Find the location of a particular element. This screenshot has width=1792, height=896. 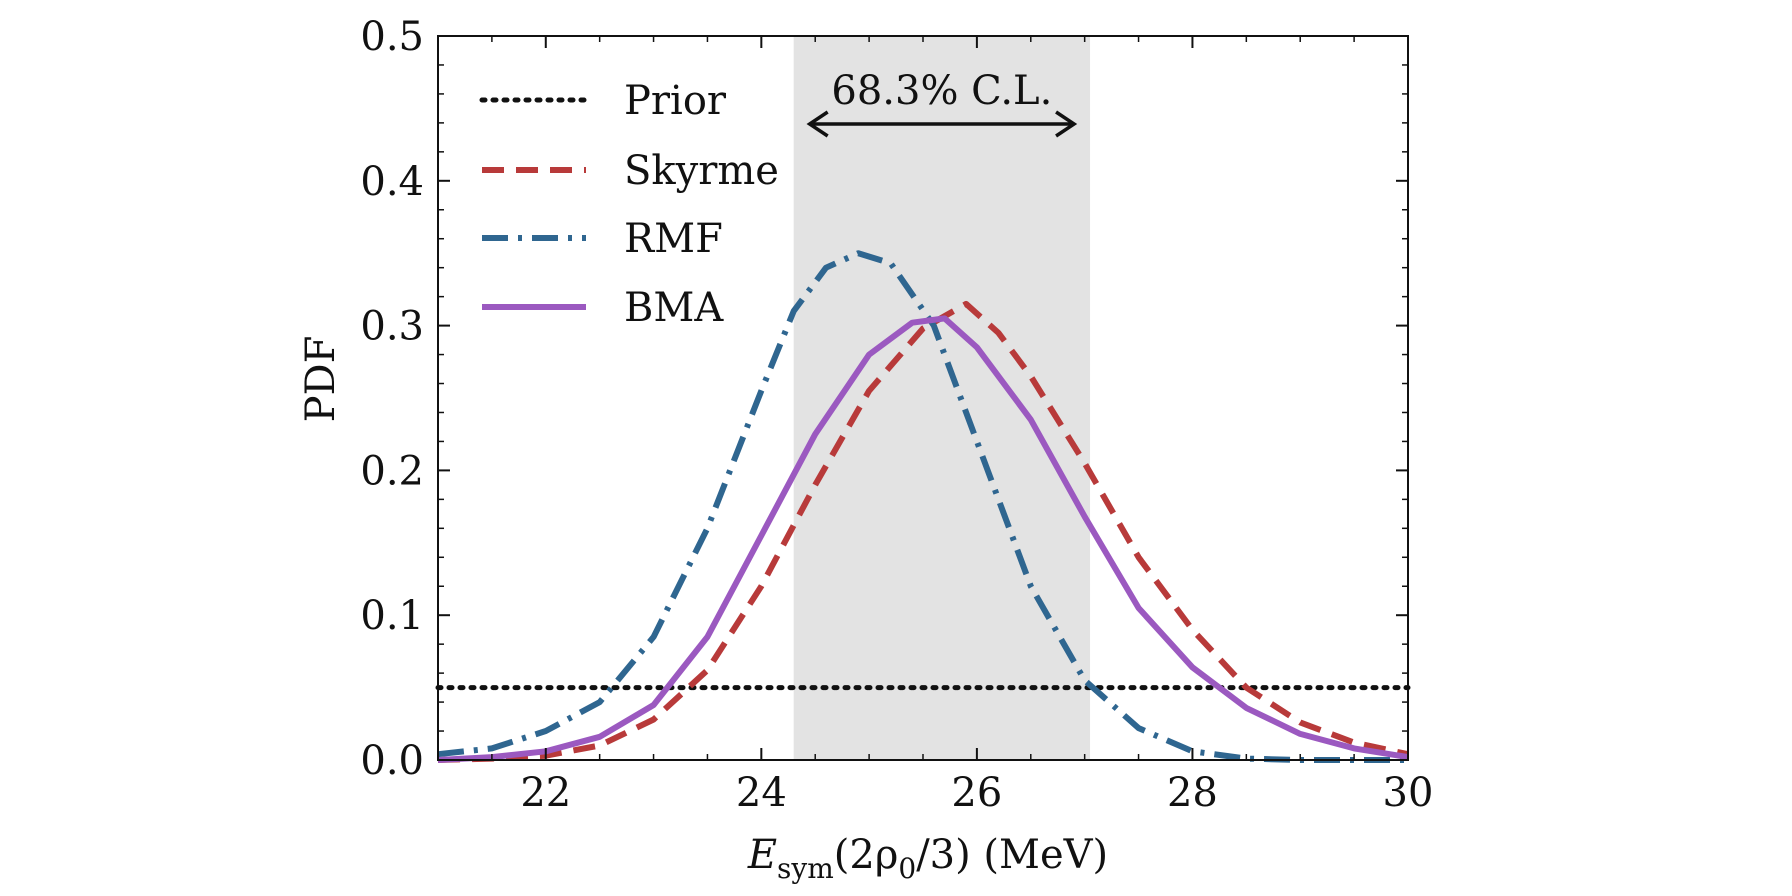

legend: Prior Skyrme RMF BMA is located at coordinates (629, 204).